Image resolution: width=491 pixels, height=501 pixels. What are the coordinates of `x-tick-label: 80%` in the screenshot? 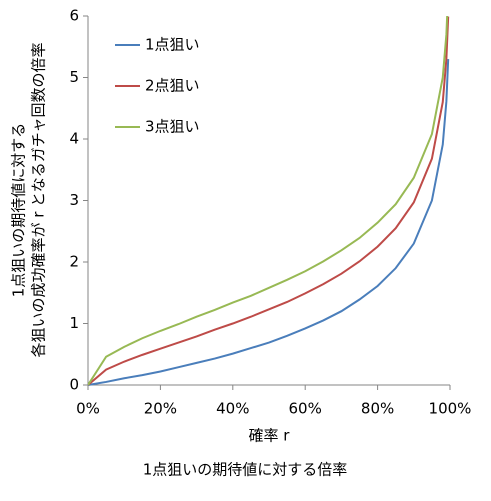 It's located at (377, 409).